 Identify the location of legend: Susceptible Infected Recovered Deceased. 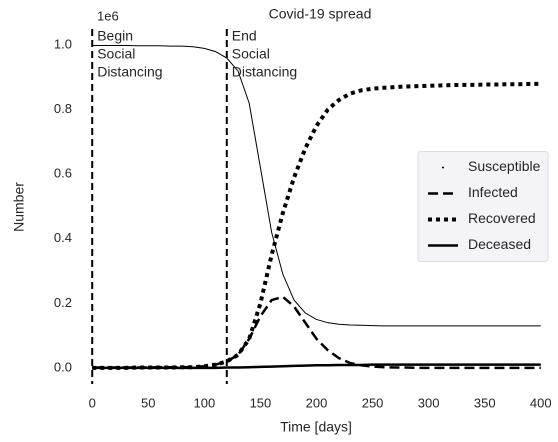
(483, 206).